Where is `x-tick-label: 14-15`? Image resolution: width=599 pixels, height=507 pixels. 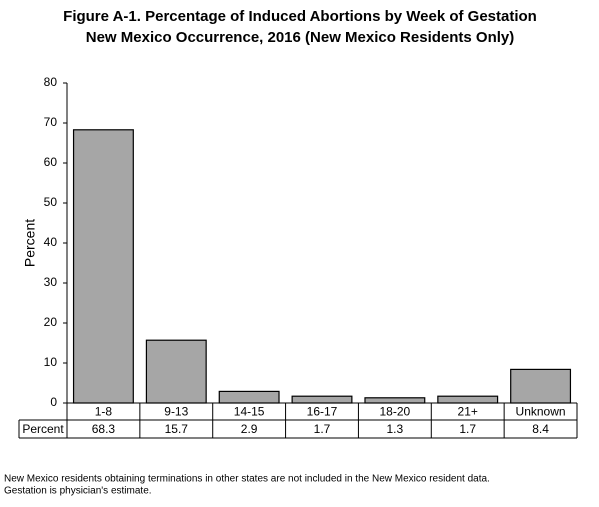 x-tick-label: 14-15 is located at coordinates (249, 412).